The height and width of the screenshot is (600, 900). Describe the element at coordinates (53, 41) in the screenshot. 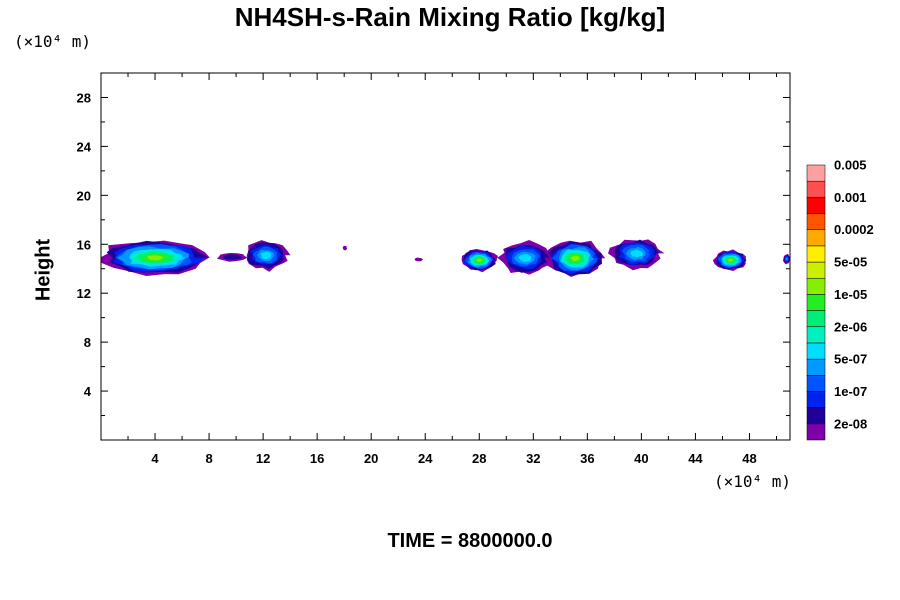

I see `y-axis-unit: (×10⁴ m)` at that location.